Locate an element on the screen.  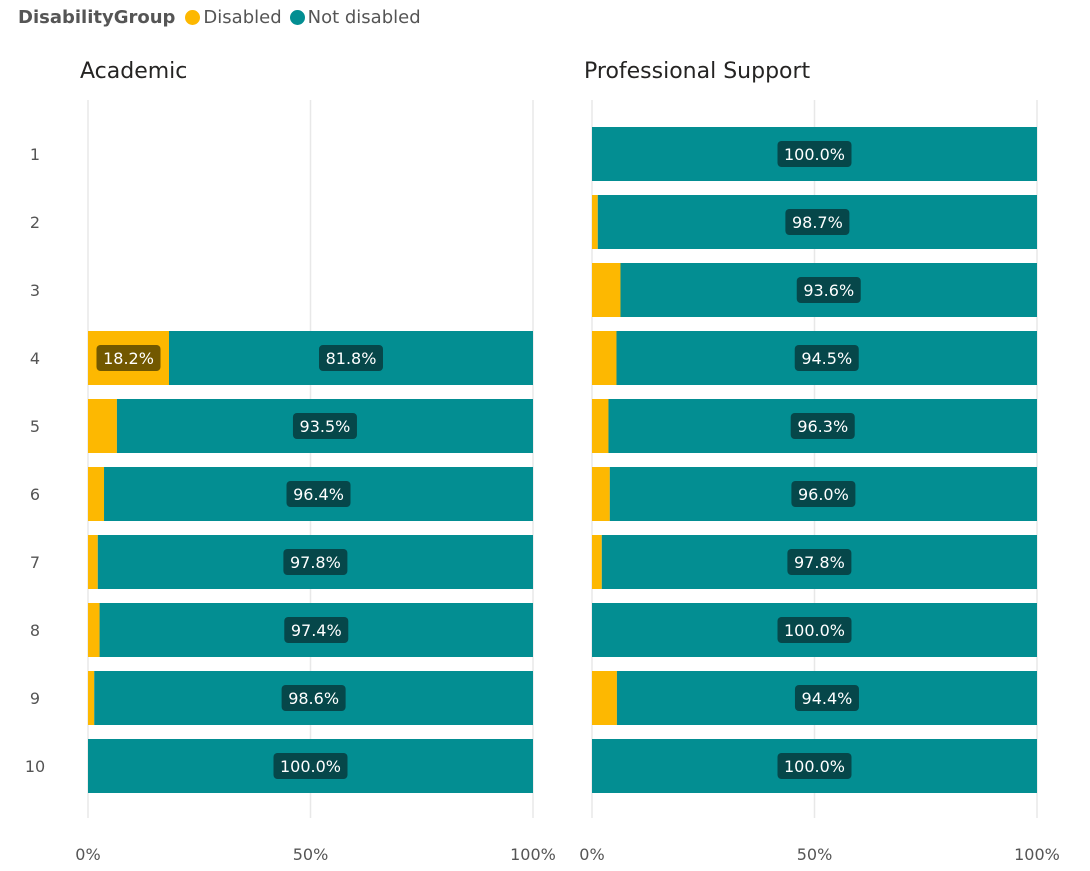
data-label: 96.0% is located at coordinates (823, 494).